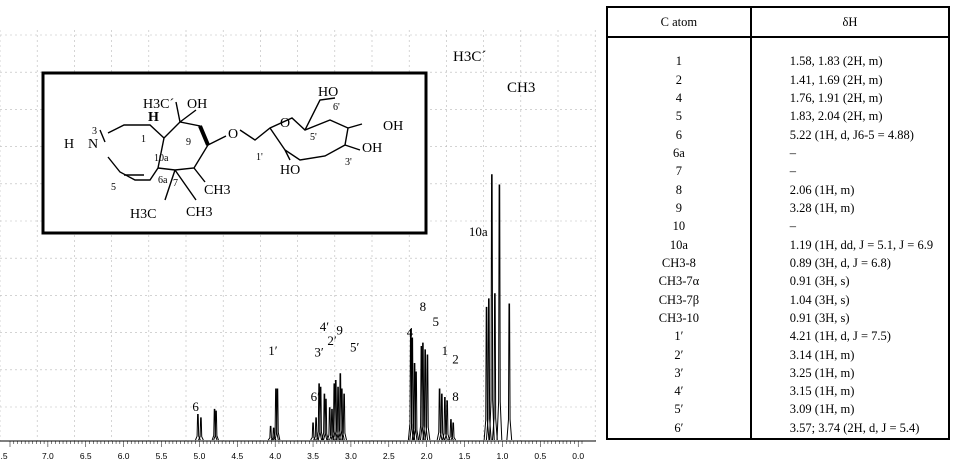  Describe the element at coordinates (778, 135) in the screenshot. I see `table-row: 6 5.22 (1H, d, J6-5 = 4.88)` at that location.